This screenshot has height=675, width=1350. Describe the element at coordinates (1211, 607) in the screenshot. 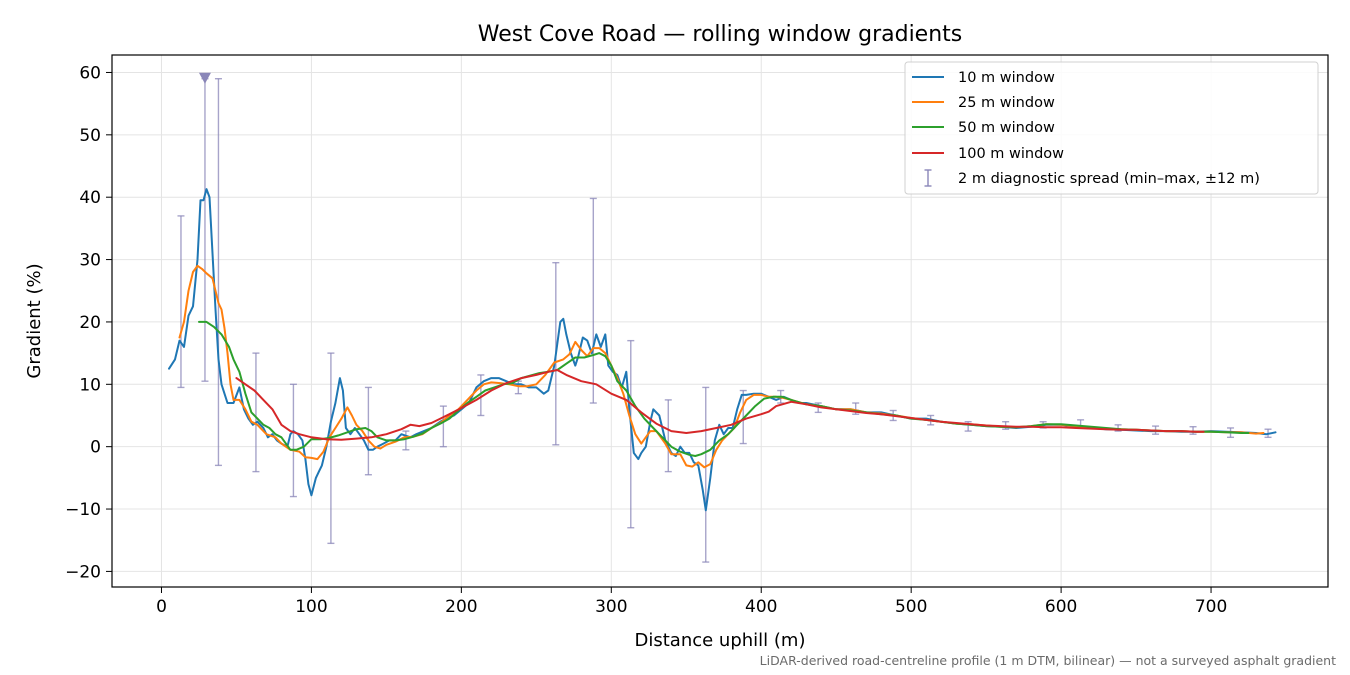

I see `x-tick-label: 700` at that location.